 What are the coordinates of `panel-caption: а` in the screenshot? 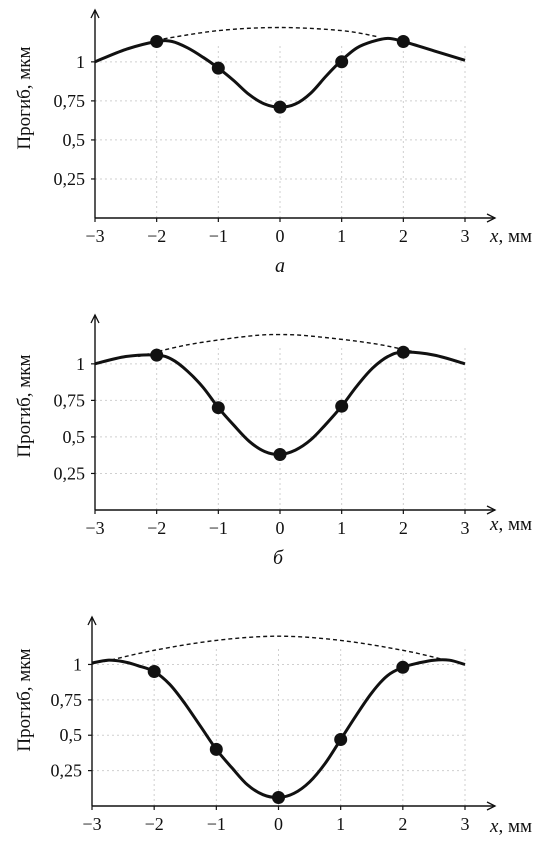 It's located at (280, 266).